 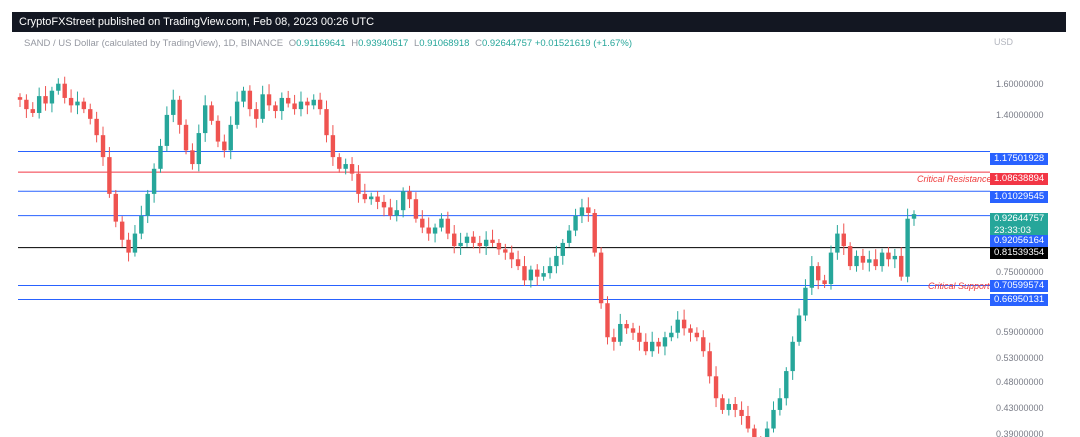 I want to click on axis-tick: 0.43000000, so click(x=1020, y=408).